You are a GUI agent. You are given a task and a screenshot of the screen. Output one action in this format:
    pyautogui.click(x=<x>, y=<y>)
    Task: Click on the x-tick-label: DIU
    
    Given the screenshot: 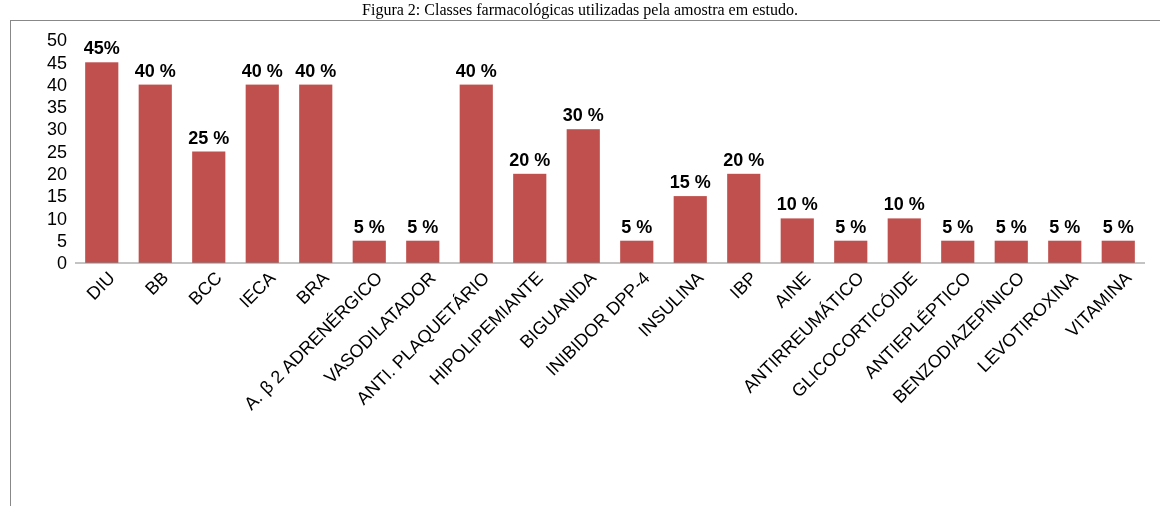 What is the action you would take?
    pyautogui.click(x=100, y=285)
    